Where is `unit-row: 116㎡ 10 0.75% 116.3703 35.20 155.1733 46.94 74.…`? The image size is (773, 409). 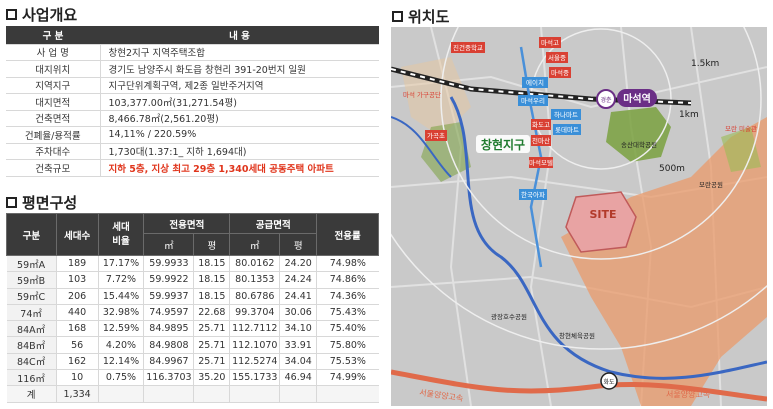
unit-row: 116㎡ 10 0.75% 116.3703 35.20 155.1733 46.94 74.… is located at coordinates (192, 378).